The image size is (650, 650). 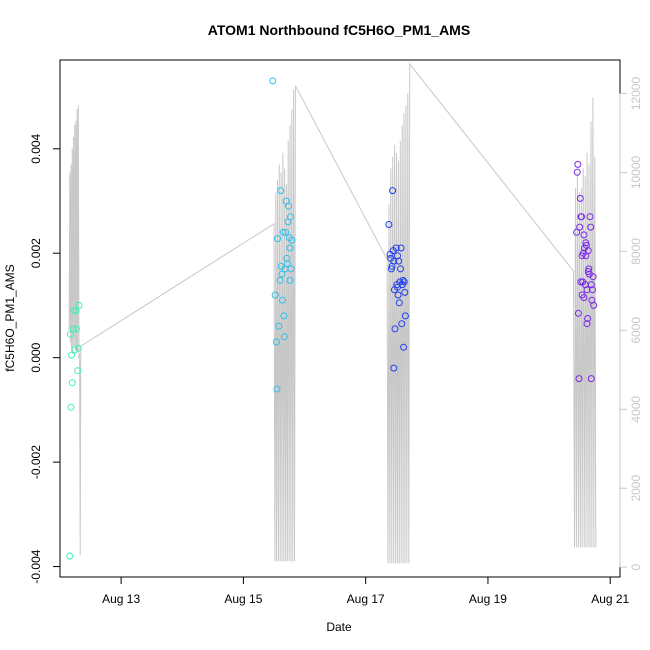 What do you see at coordinates (636, 172) in the screenshot?
I see `y2-tick-label: 10000` at bounding box center [636, 172].